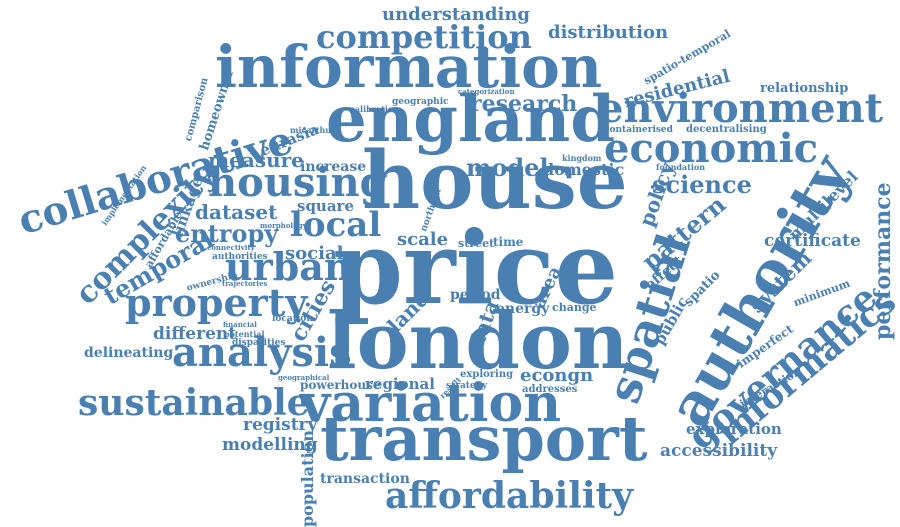 The height and width of the screenshot is (527, 900). I want to click on word-trajectories: trajectories, so click(244, 283).